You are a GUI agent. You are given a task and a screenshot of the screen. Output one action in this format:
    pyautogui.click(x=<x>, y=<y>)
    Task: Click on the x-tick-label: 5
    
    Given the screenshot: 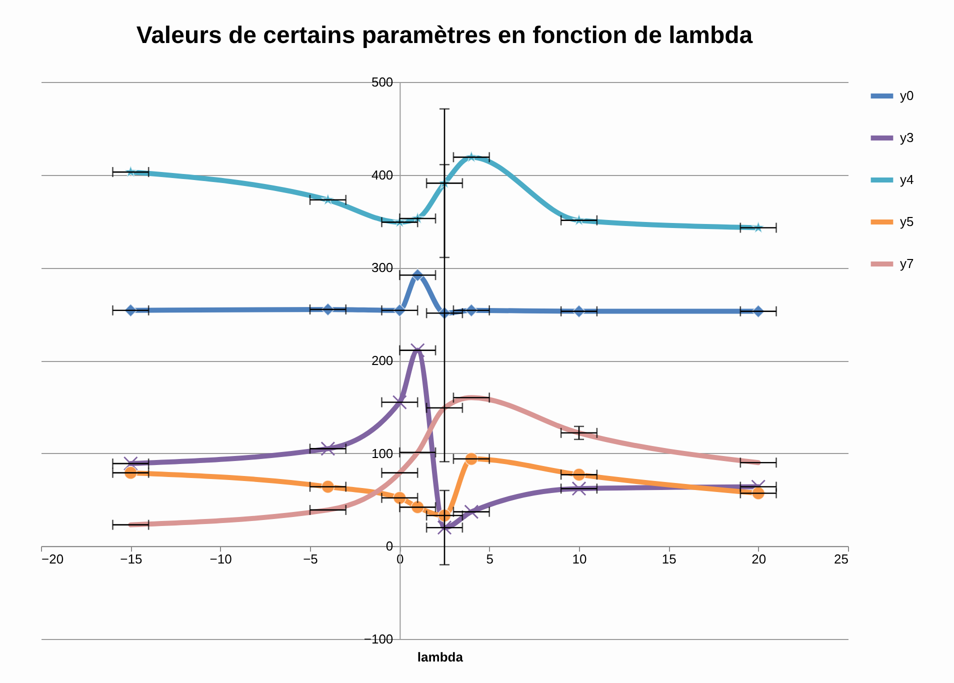 What is the action you would take?
    pyautogui.click(x=490, y=559)
    